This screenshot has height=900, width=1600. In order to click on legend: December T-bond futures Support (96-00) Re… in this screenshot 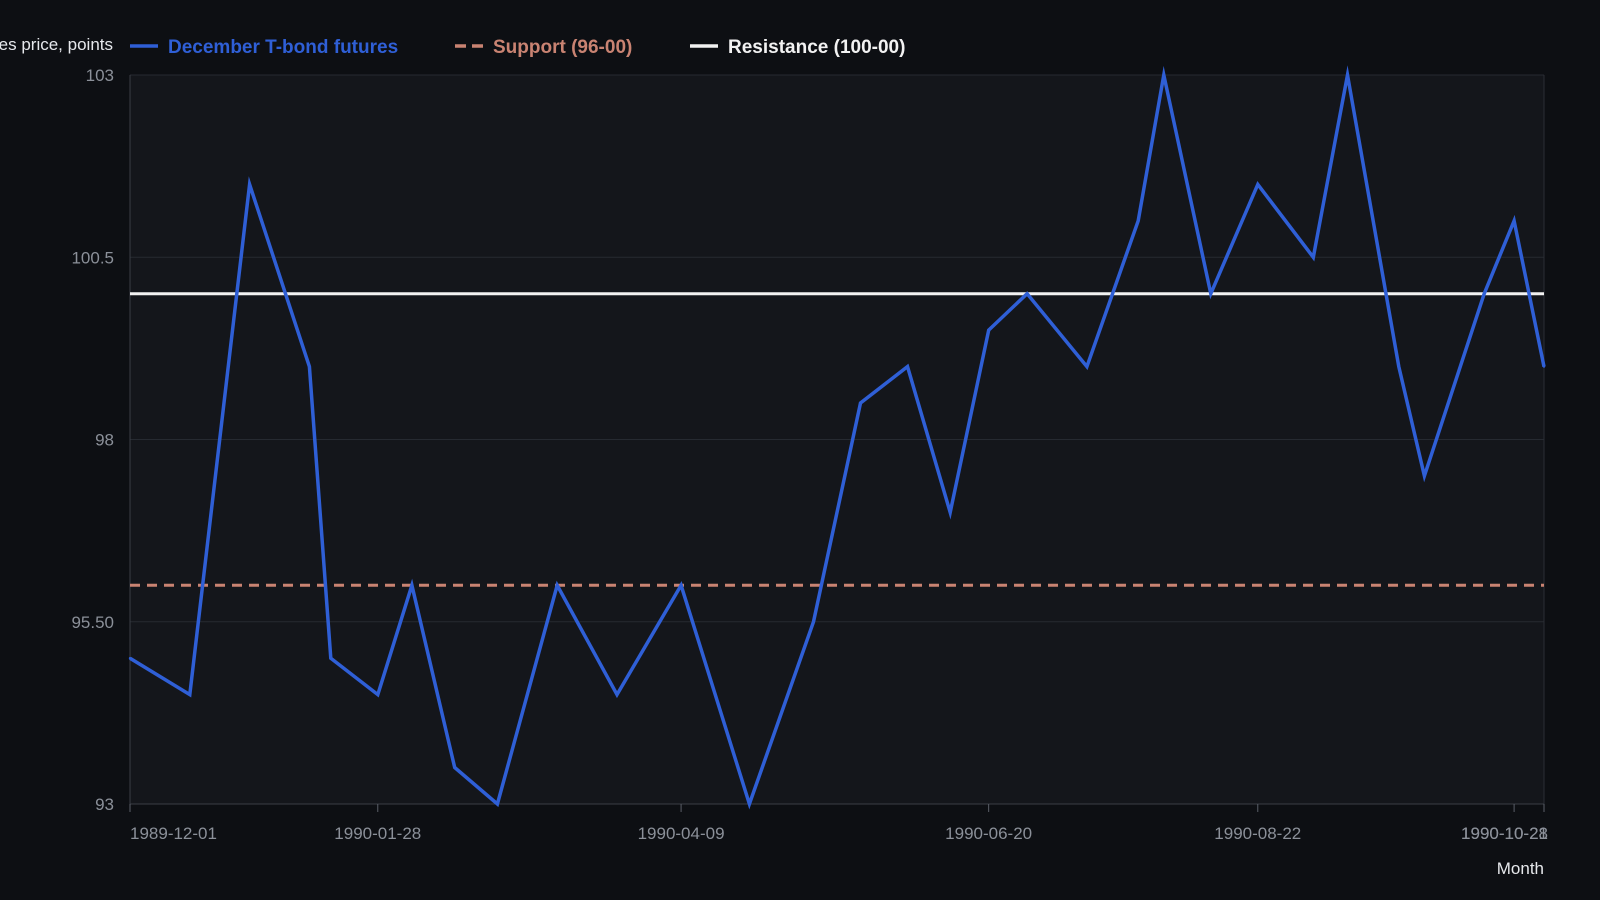, I will do `click(517, 47)`.